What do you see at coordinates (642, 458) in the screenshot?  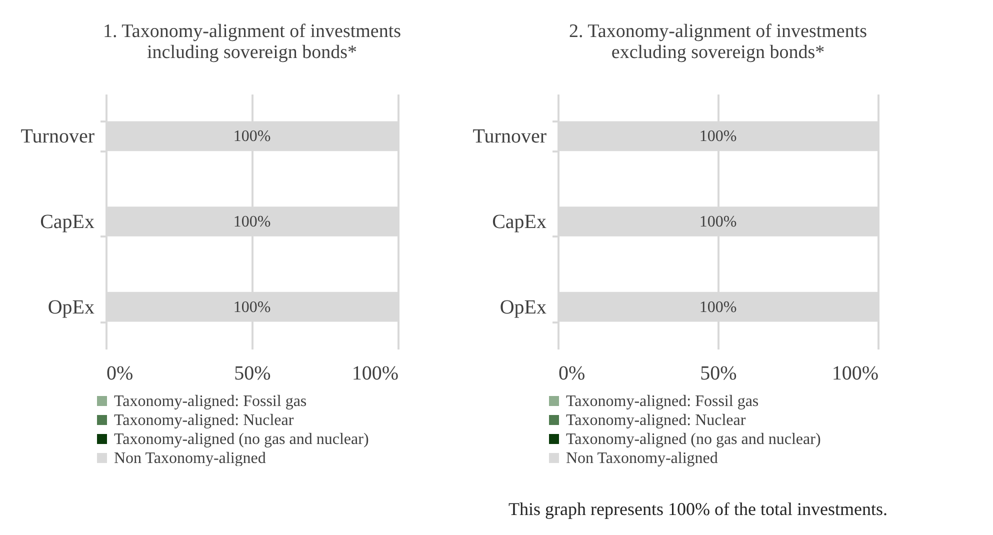 I see `legend-label: Non Taxonomy-aligned` at bounding box center [642, 458].